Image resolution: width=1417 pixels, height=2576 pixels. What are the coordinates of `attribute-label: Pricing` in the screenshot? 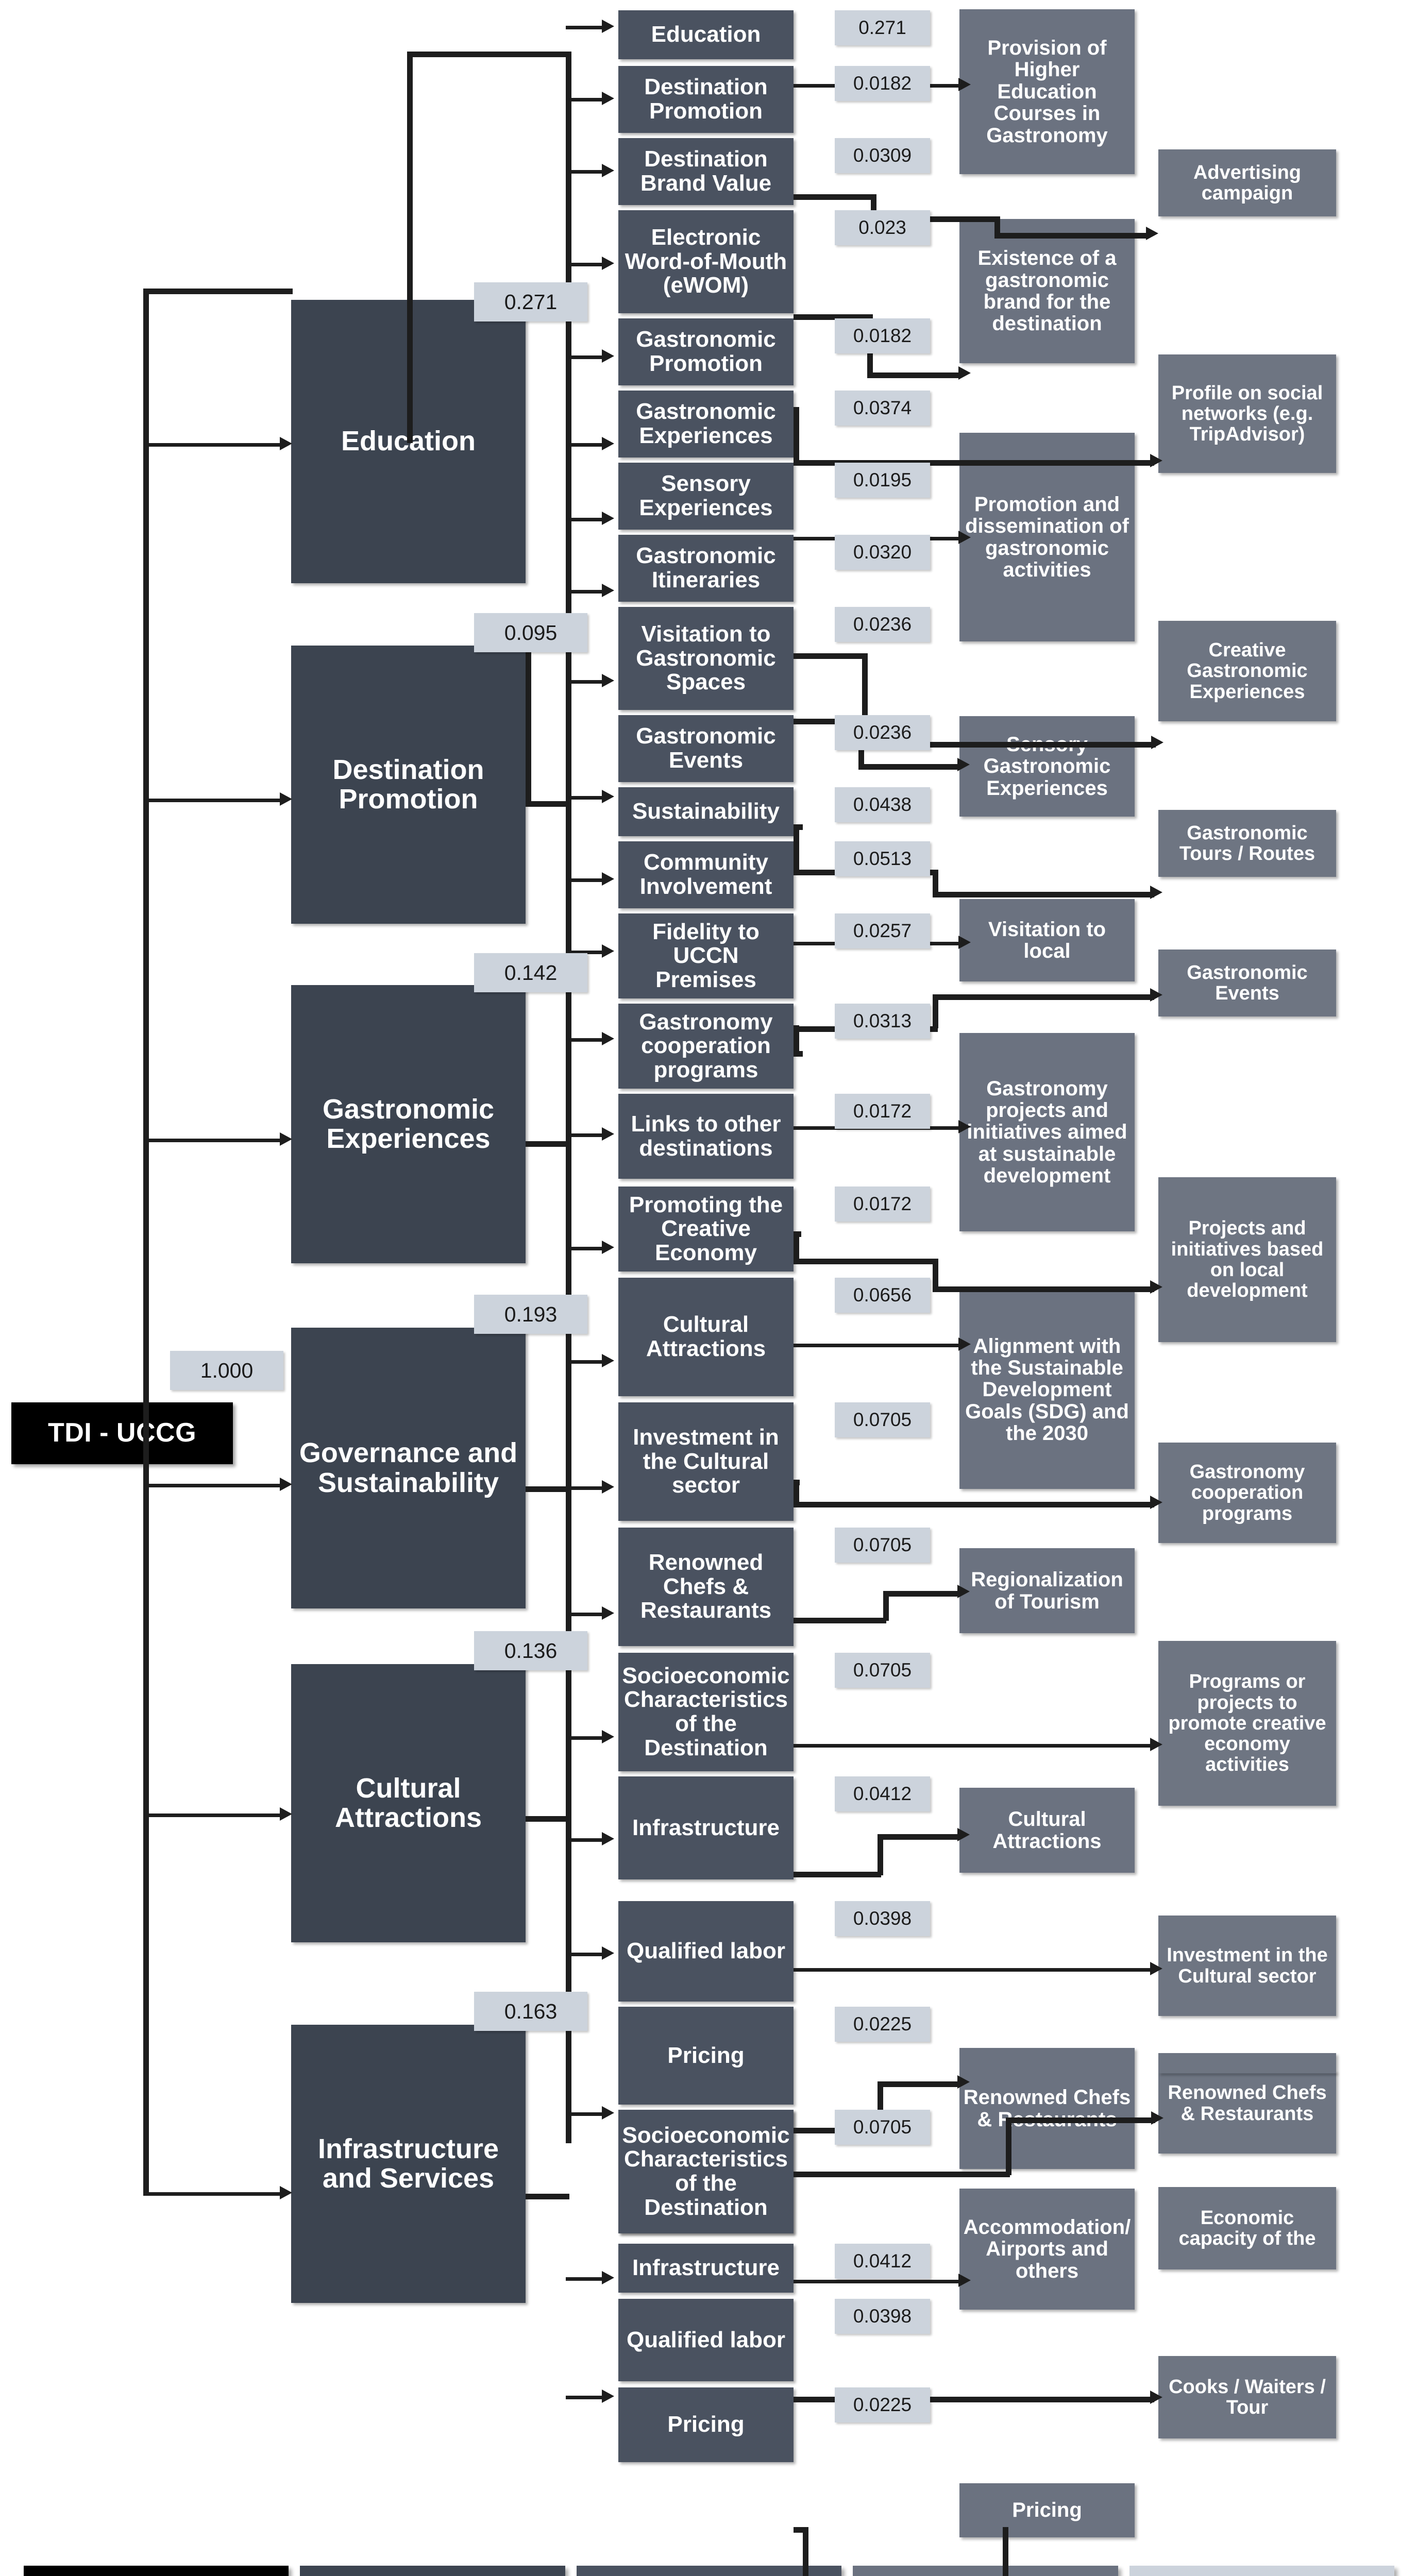 It's located at (706, 2055).